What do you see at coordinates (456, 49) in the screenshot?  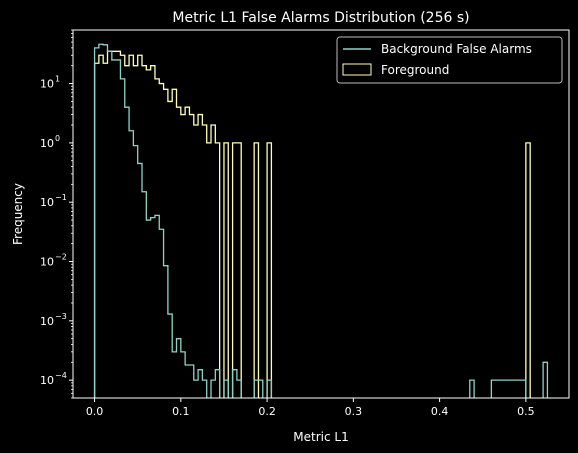 I see `legend-label-background: Background False Alarms` at bounding box center [456, 49].